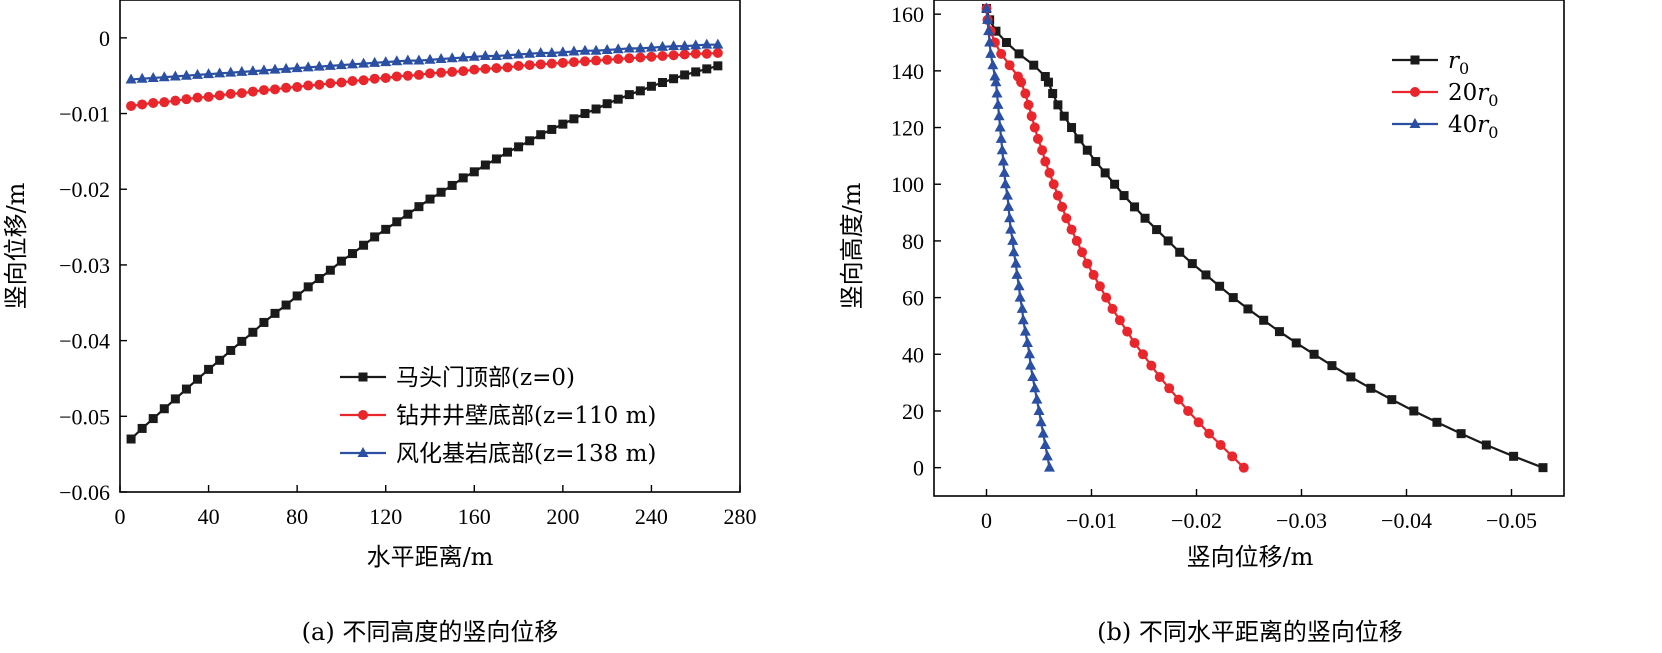 The image size is (1662, 653). What do you see at coordinates (84, 492) in the screenshot?
I see `y-tick-label: −0.06` at bounding box center [84, 492].